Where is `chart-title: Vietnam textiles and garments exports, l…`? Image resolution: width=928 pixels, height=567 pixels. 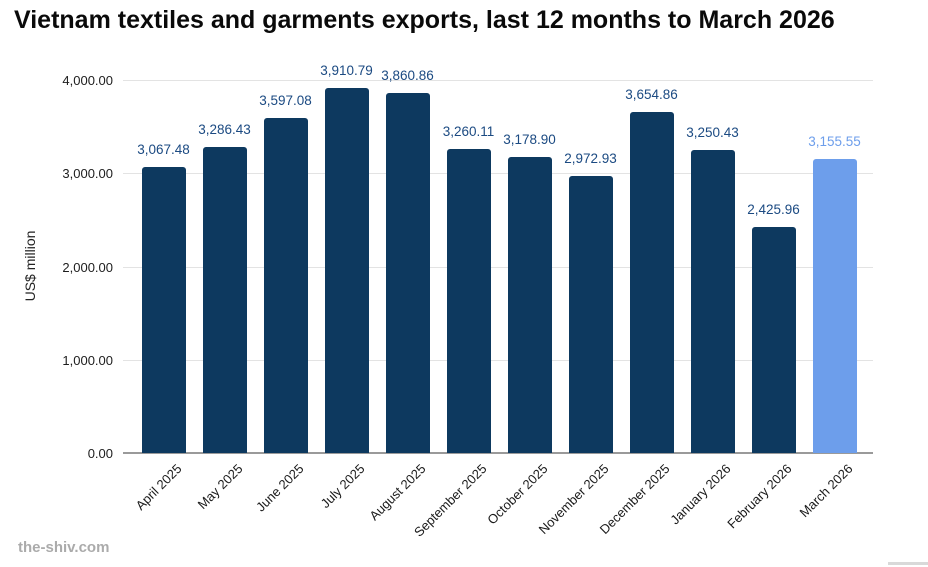 chart-title: Vietnam textiles and garments exports, l… is located at coordinates (424, 20).